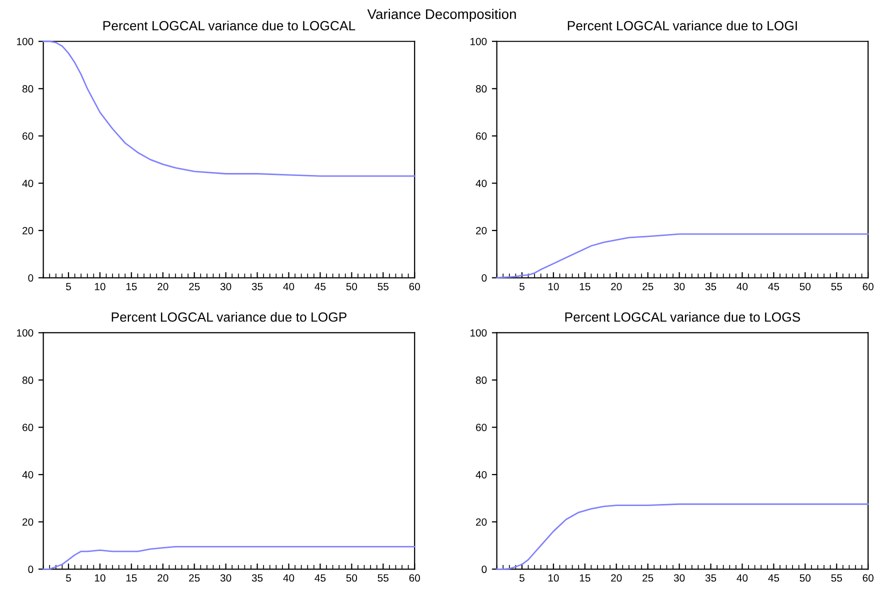  I want to click on chart-title: Percent LOGCAL variance due to LOGS, so click(682, 317).